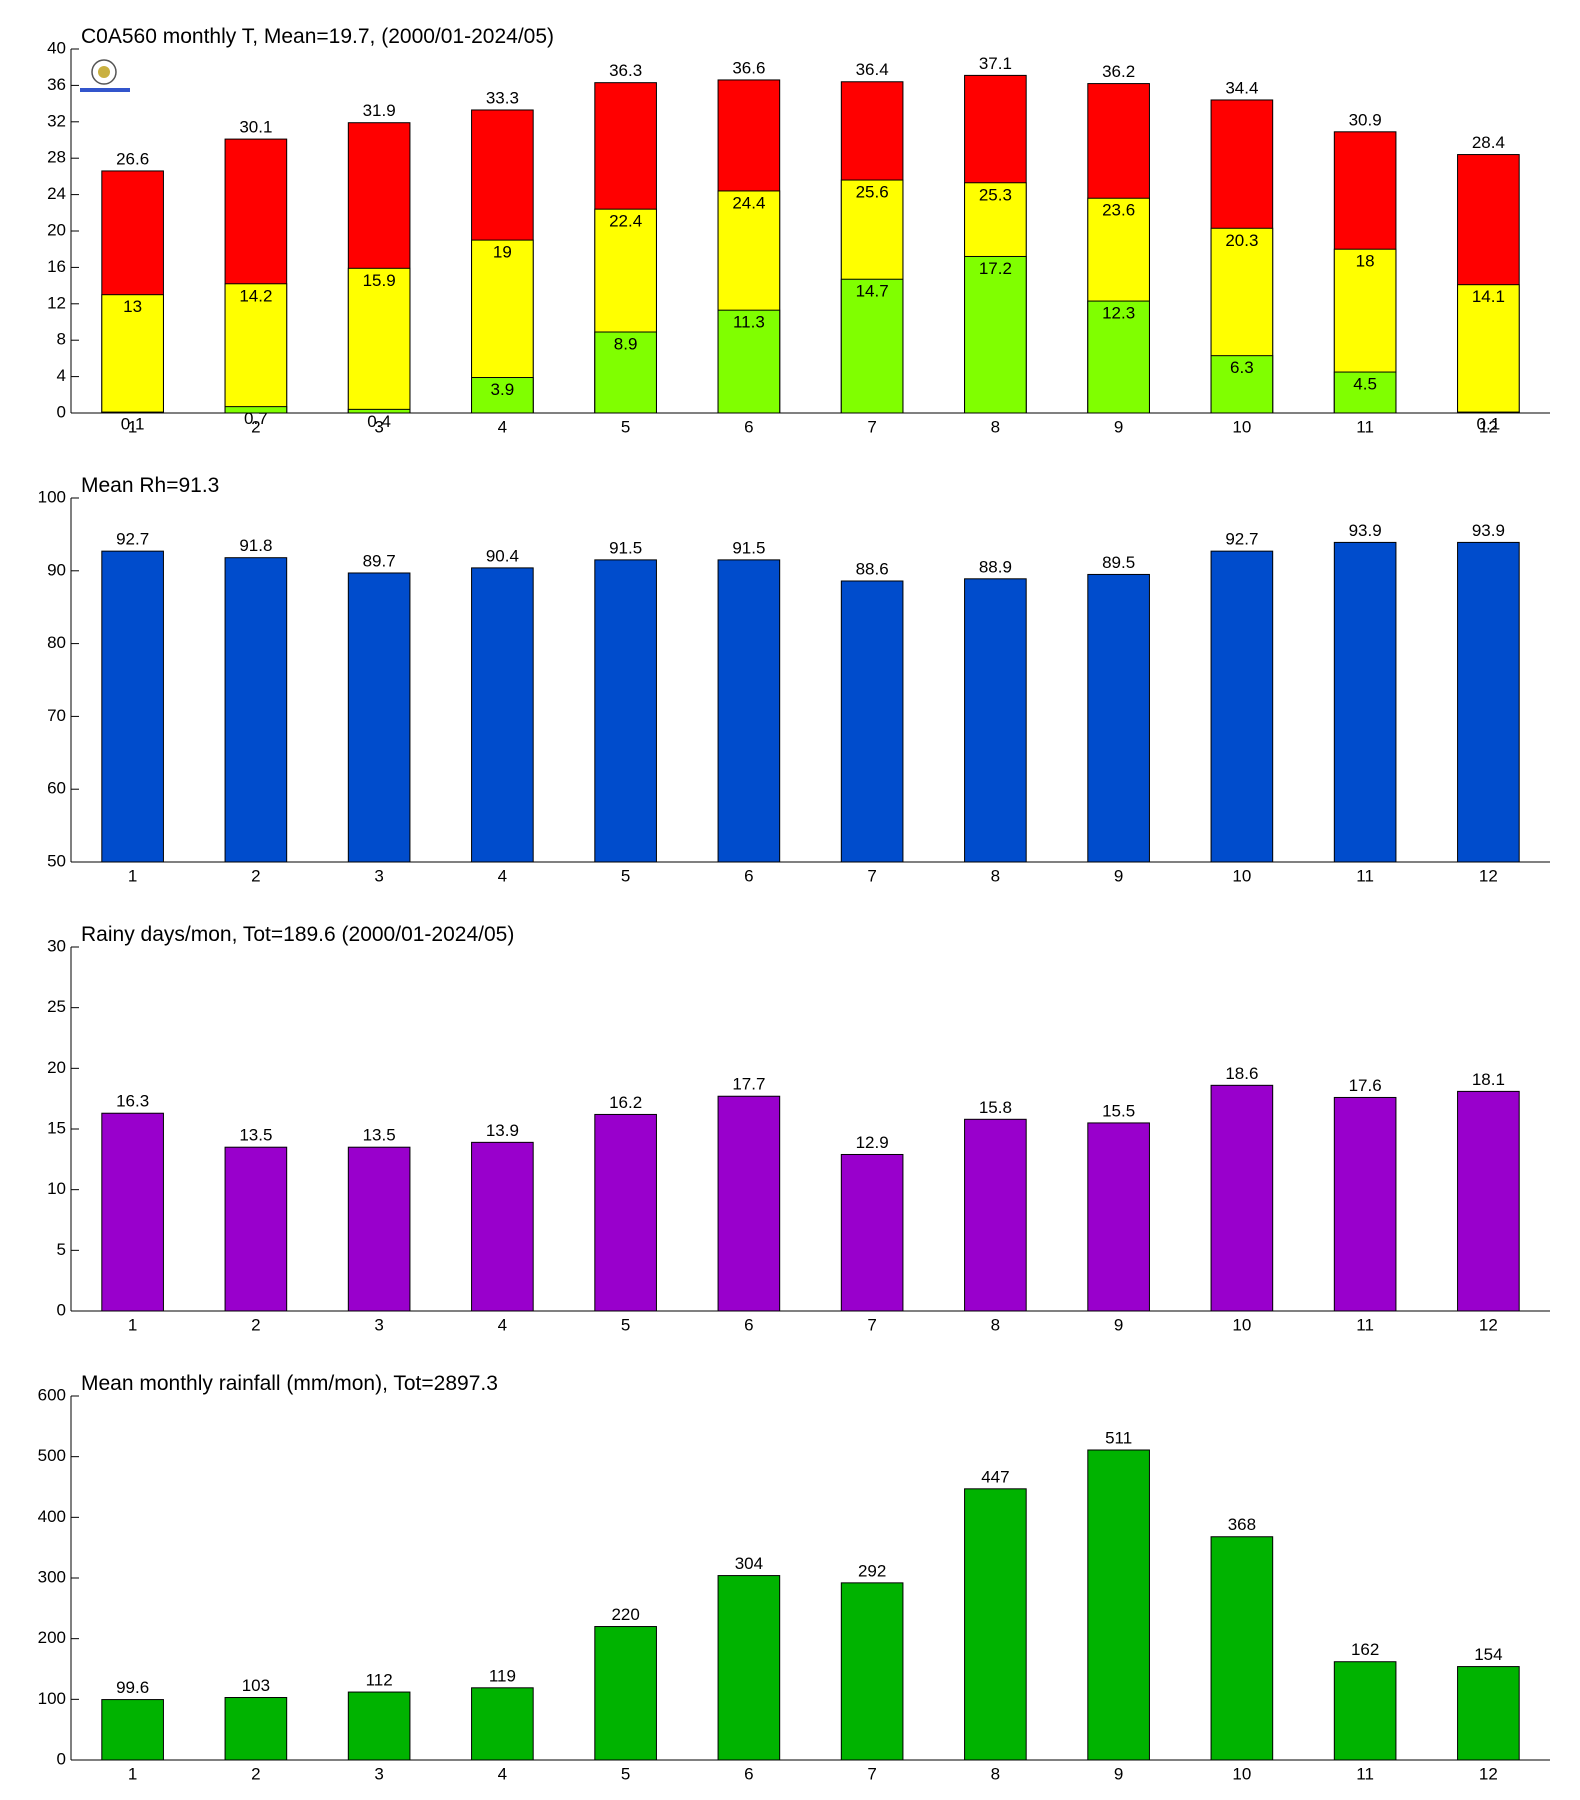 This screenshot has height=1800, width=1580. Describe the element at coordinates (255, 1773) in the screenshot. I see `x-tick-label: 2` at that location.